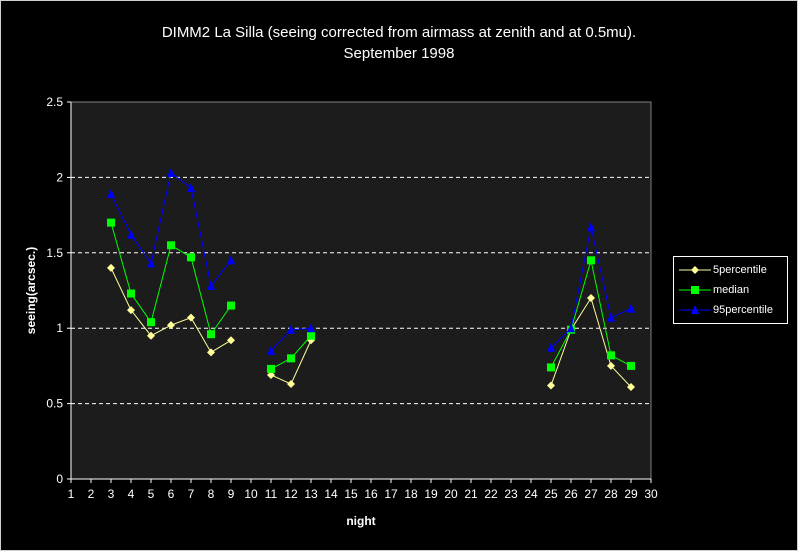  I want to click on x-tick-label: 9, so click(231, 494).